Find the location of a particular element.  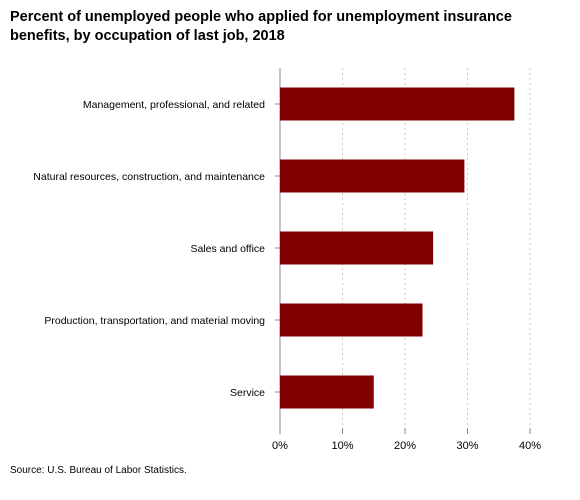

source-note: Source: U.S. Bureau of Labor Statistics. is located at coordinates (98, 470).